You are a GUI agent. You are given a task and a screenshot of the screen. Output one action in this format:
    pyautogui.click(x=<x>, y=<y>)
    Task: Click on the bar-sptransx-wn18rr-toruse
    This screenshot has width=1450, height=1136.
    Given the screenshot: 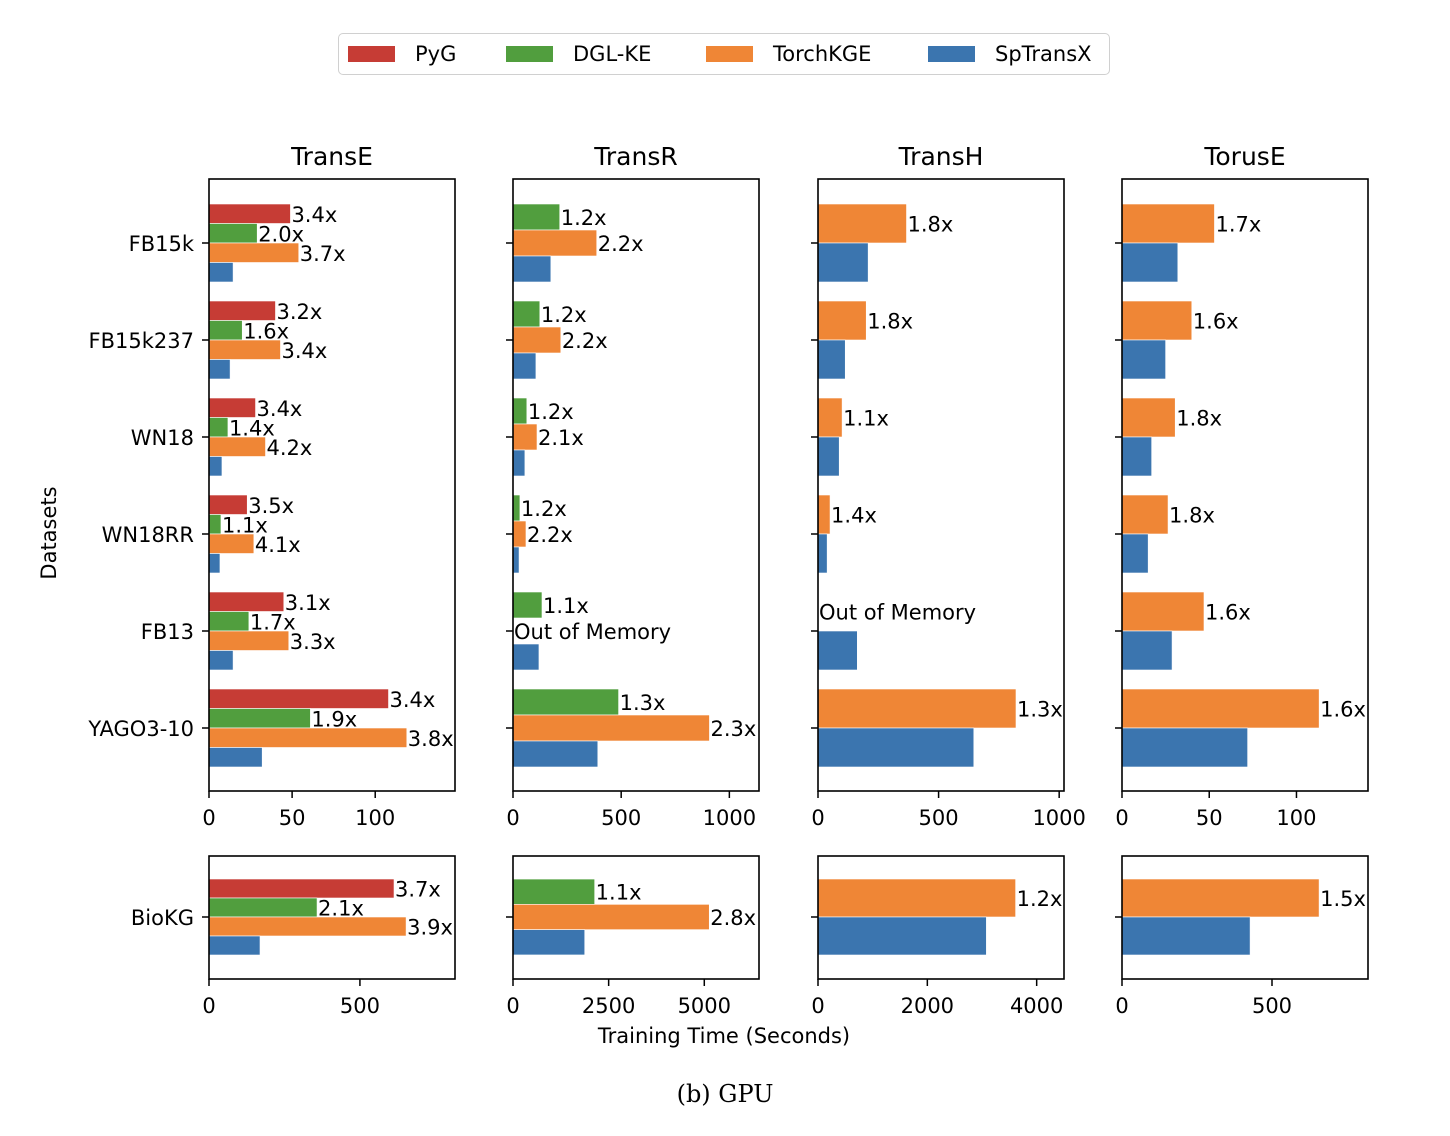 What is the action you would take?
    pyautogui.click(x=1135, y=553)
    